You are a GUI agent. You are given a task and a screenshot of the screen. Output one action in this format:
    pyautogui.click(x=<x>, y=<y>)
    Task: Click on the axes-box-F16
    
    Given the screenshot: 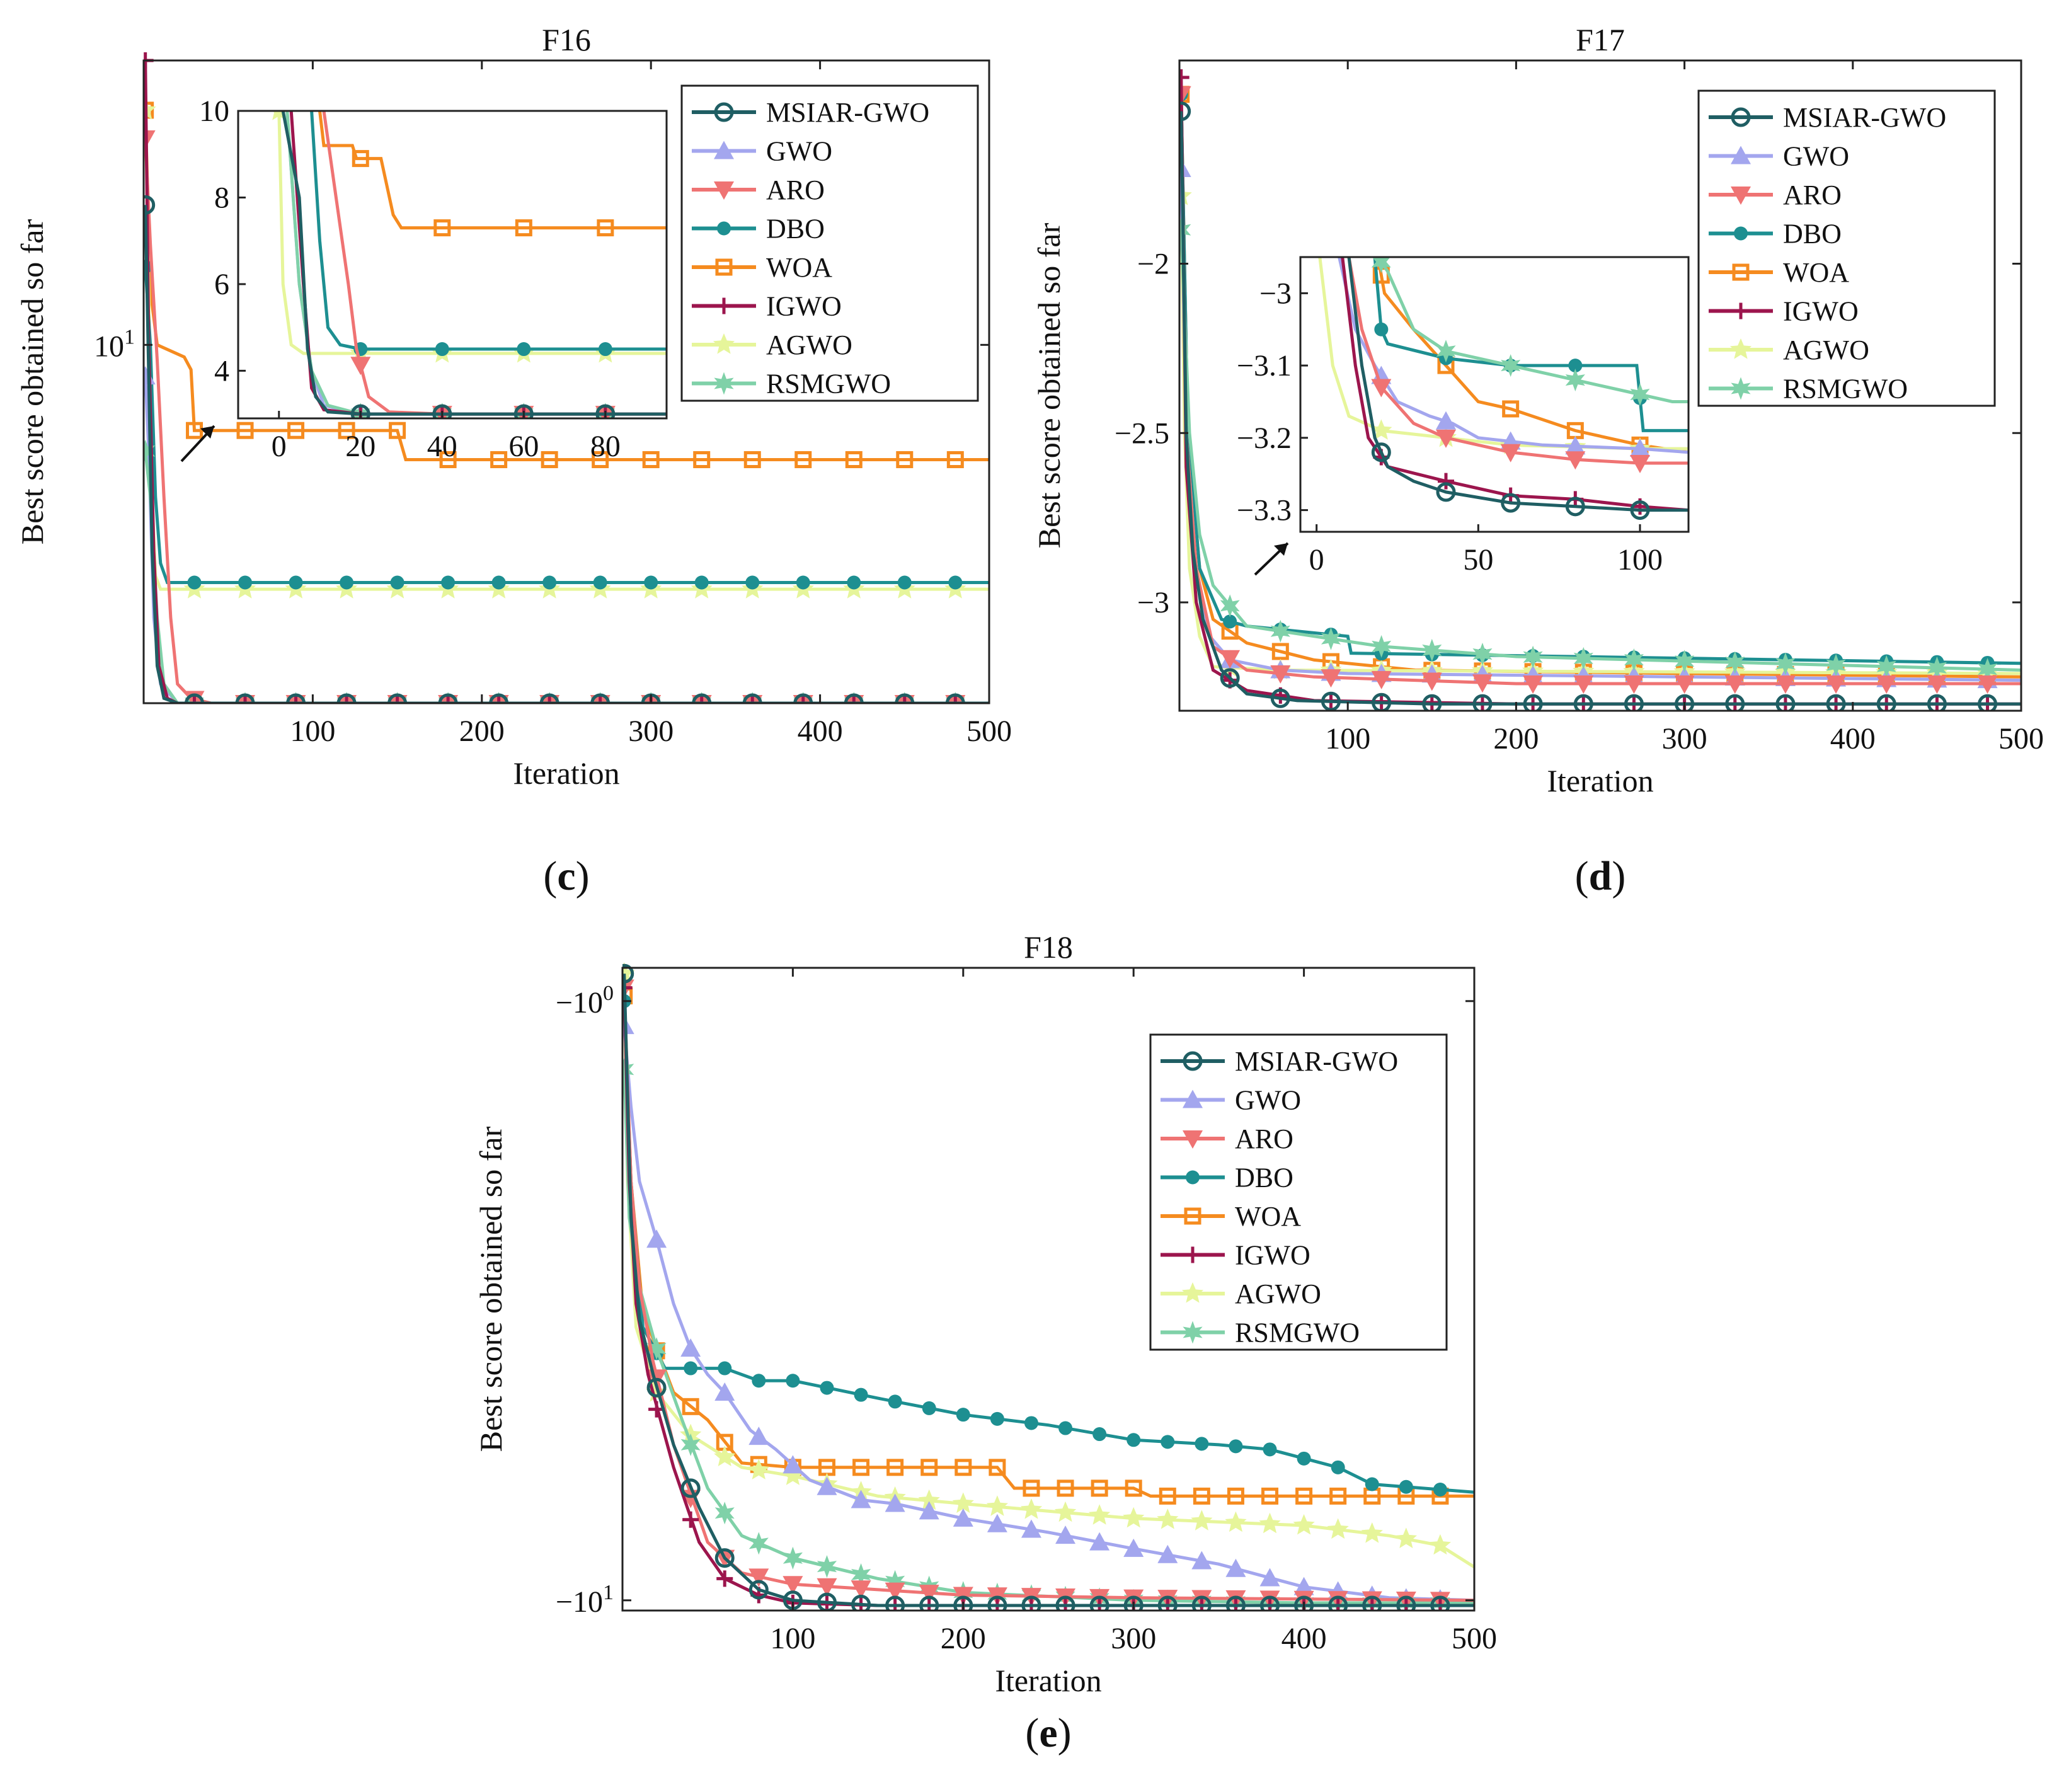 What is the action you would take?
    pyautogui.click(x=566, y=381)
    